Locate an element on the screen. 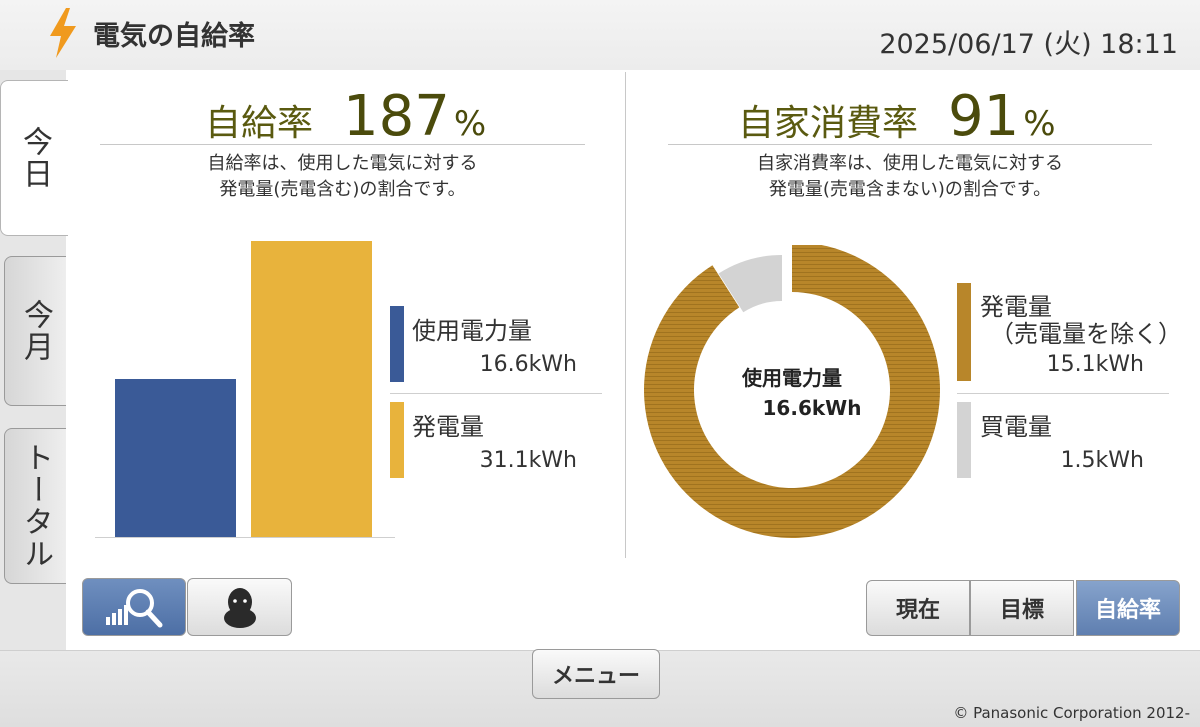  header-bar: 電気の自給率 2025/06/17 (火) 18:11 is located at coordinates (600, 35).